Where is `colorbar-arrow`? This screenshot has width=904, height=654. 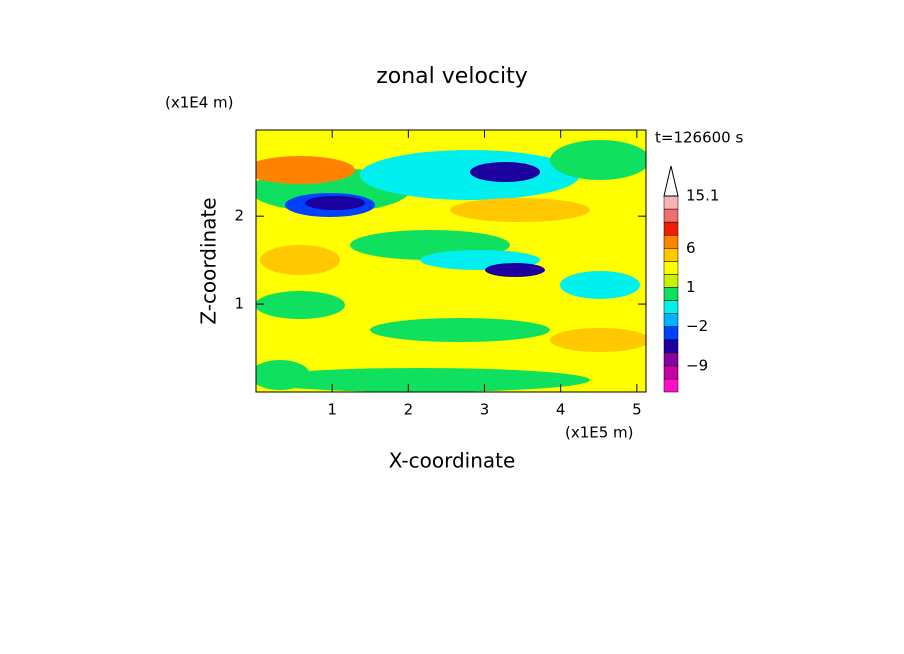 colorbar-arrow is located at coordinates (671, 181).